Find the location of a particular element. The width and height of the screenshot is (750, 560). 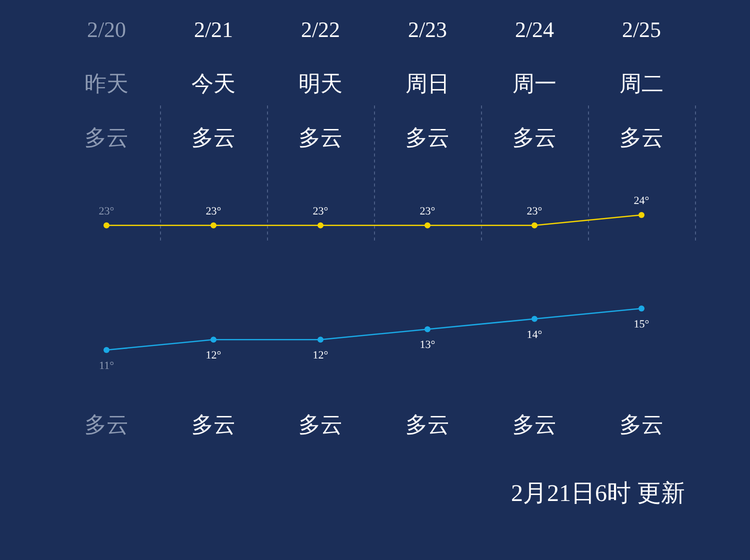

text: 昨天 is located at coordinates (106, 83).